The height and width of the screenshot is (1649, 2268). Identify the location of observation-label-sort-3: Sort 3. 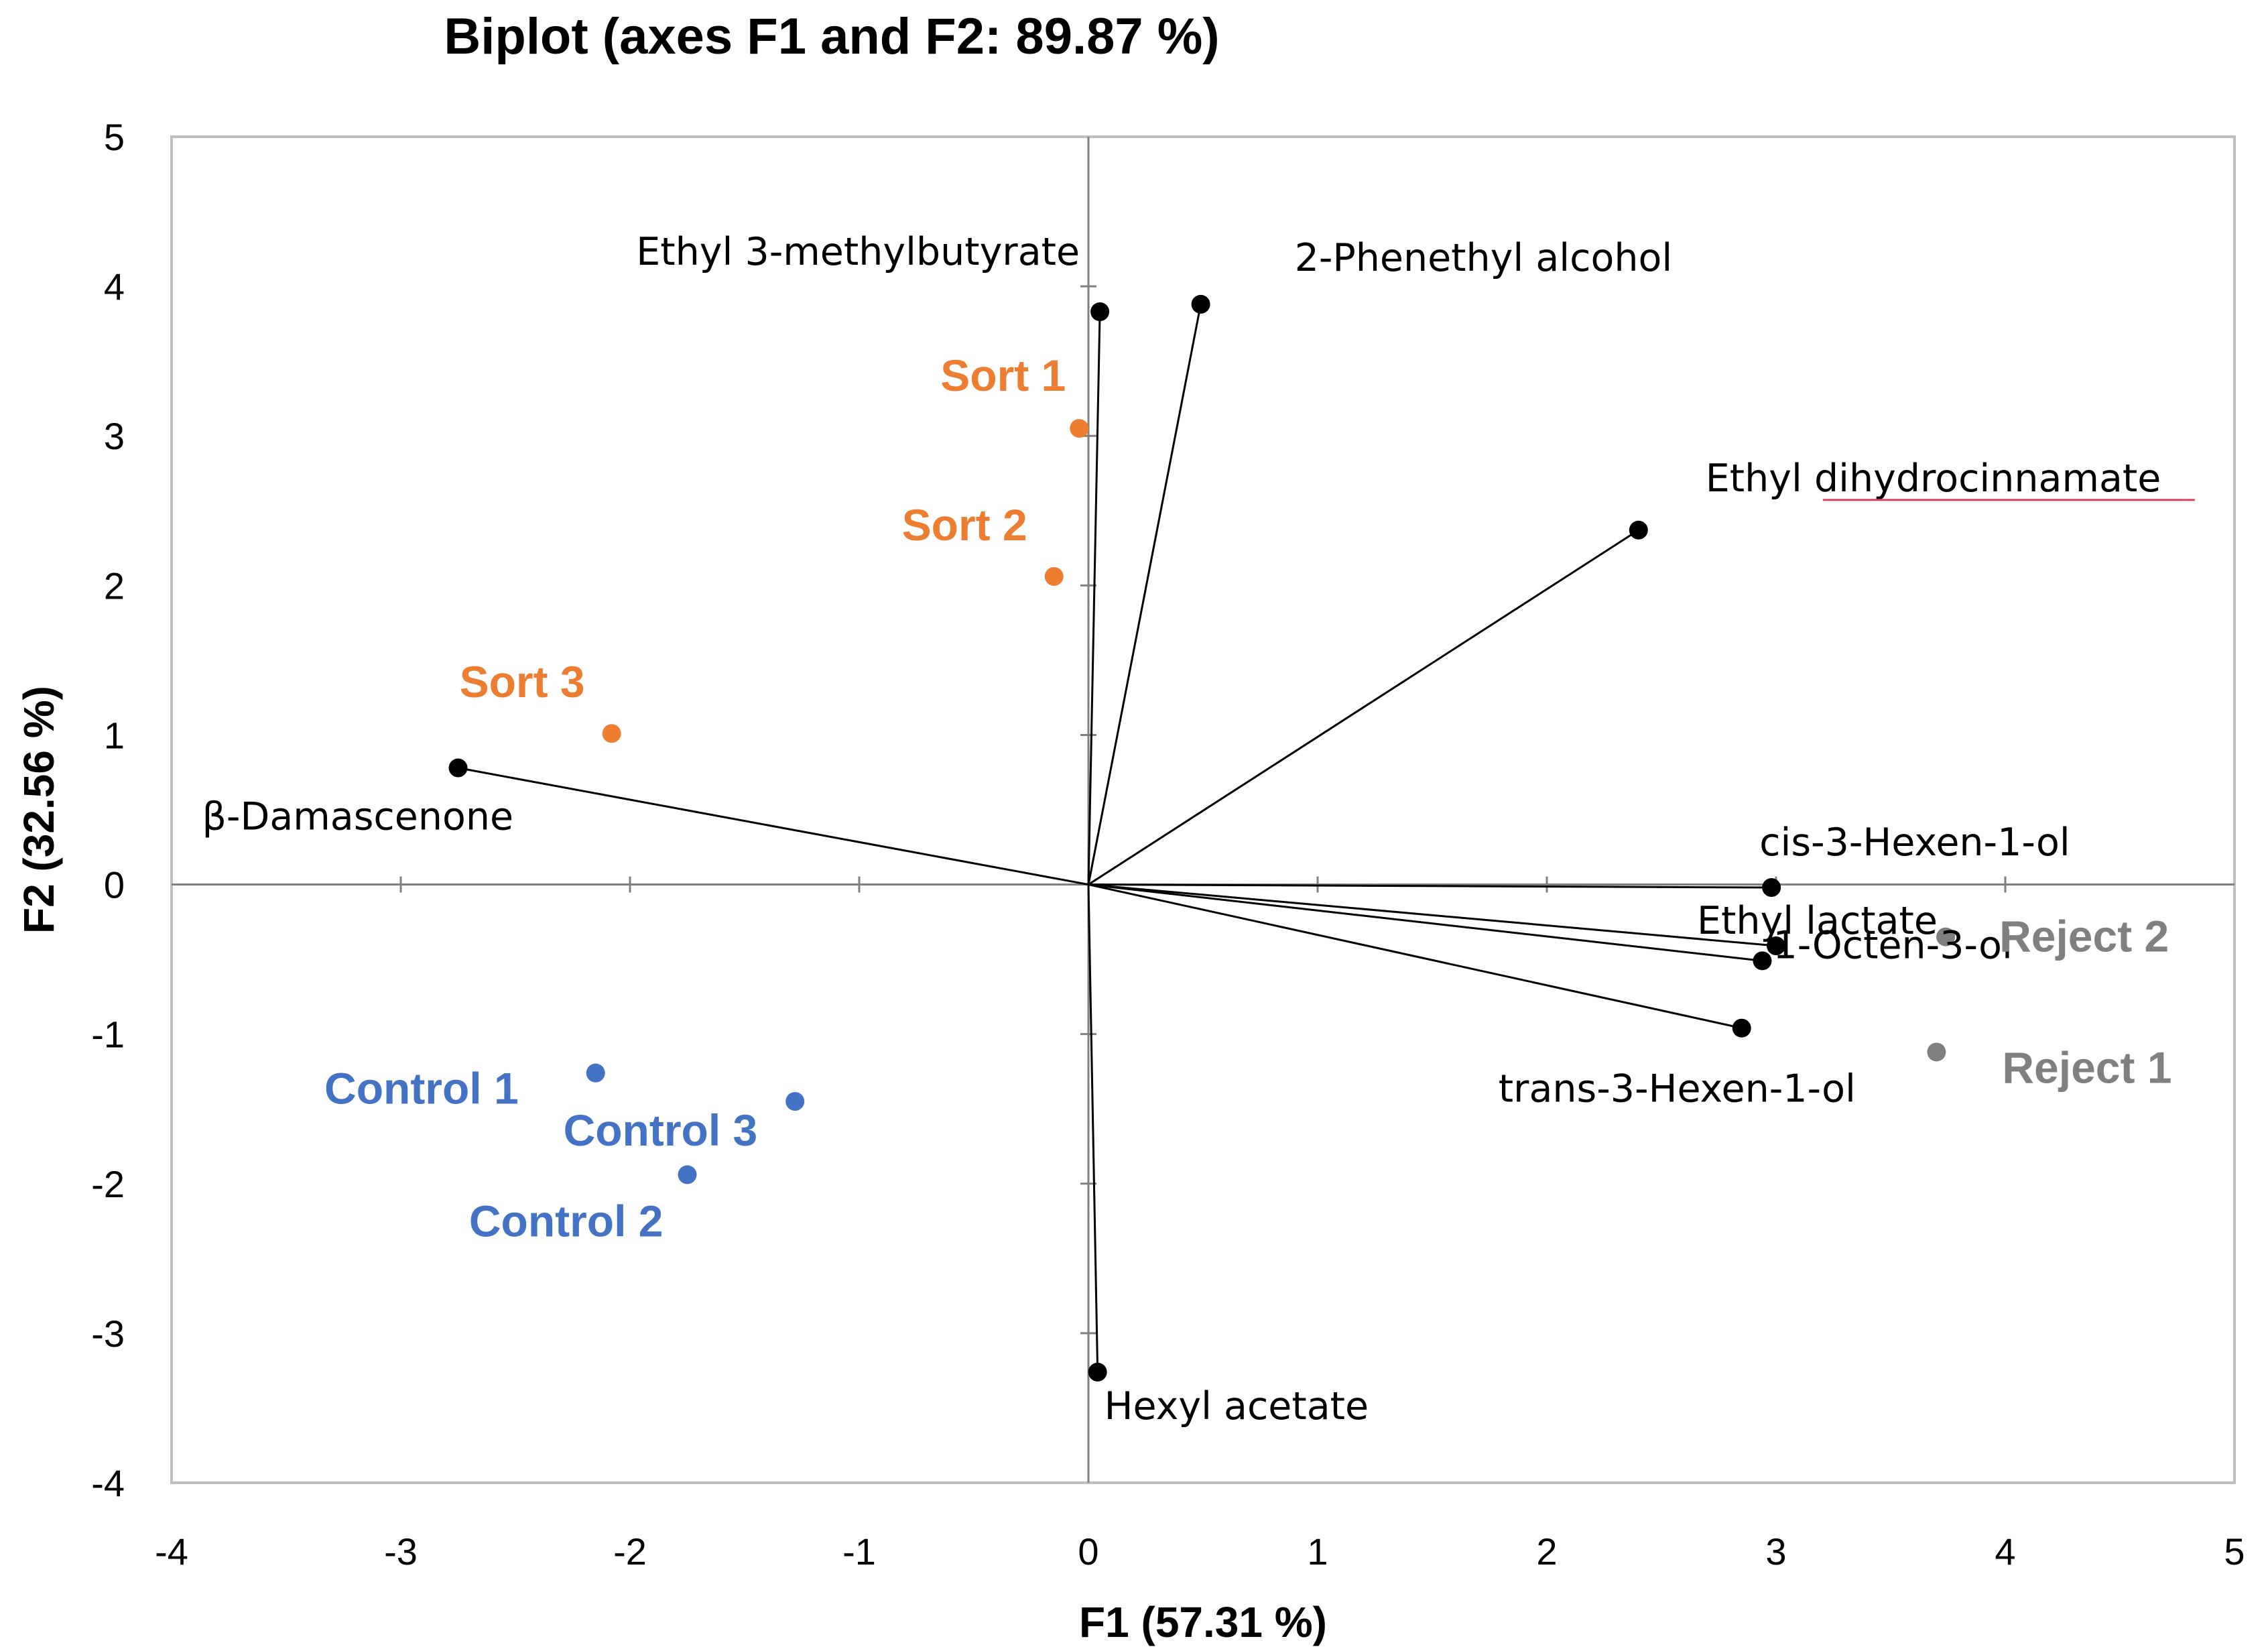
(522, 682).